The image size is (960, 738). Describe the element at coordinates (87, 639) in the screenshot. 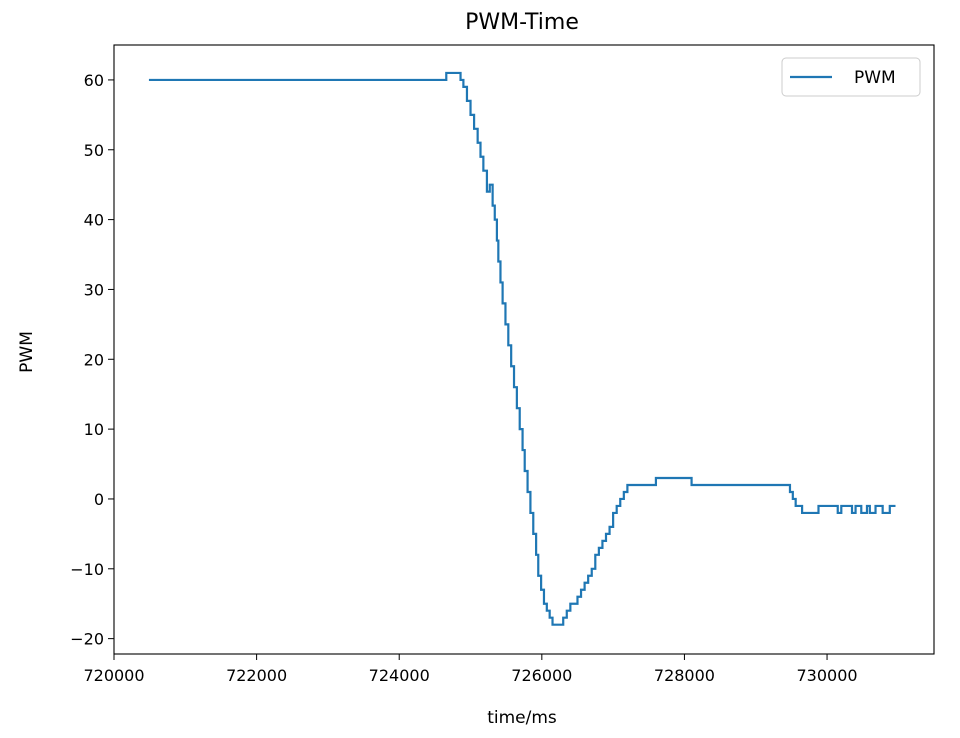

I see `y-tick-label: −20` at that location.